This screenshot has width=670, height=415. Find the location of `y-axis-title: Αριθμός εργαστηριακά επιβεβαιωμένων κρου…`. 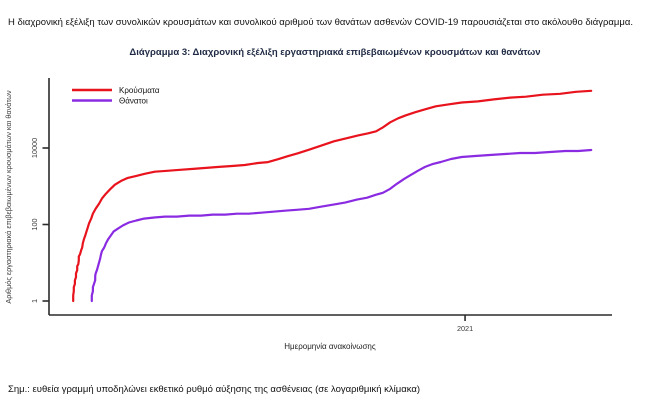

y-axis-title: Αριθμός εργαστηριακά επιβεβαιωμένων κρου… is located at coordinates (8, 197).